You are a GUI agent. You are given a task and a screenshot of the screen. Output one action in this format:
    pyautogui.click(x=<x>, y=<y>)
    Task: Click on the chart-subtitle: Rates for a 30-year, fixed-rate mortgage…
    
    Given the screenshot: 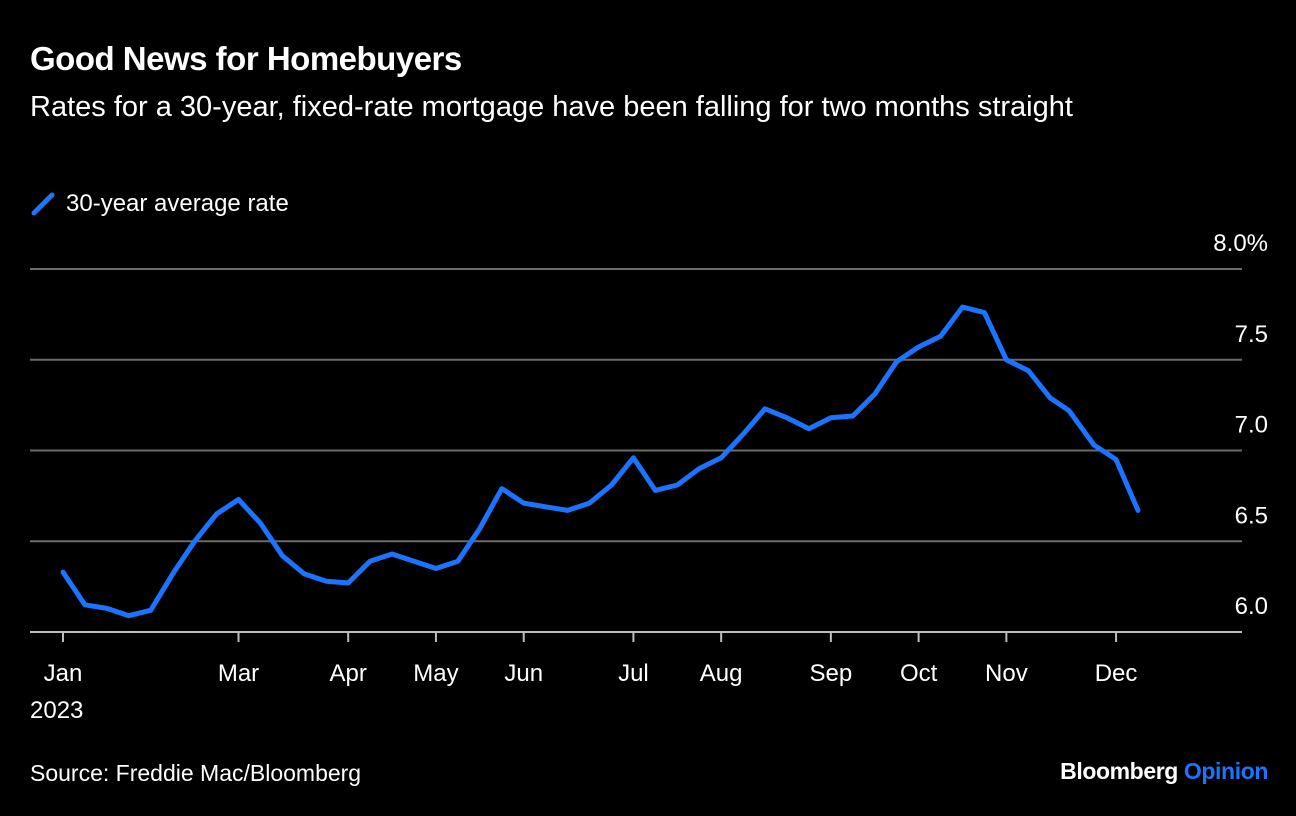 What is the action you would take?
    pyautogui.click(x=551, y=107)
    